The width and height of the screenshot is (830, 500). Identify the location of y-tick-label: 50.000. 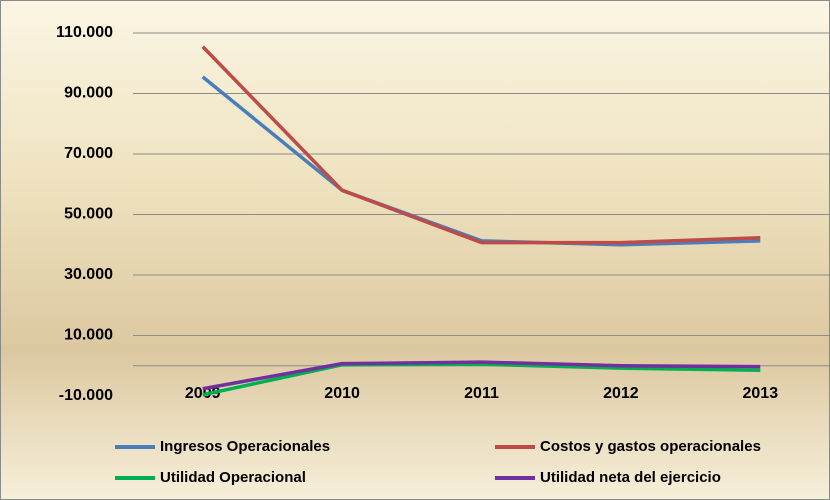
(88, 214).